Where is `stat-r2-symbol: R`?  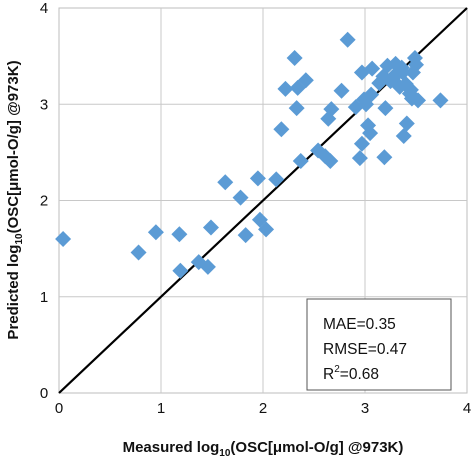
stat-r2-symbol: R is located at coordinates (328, 374).